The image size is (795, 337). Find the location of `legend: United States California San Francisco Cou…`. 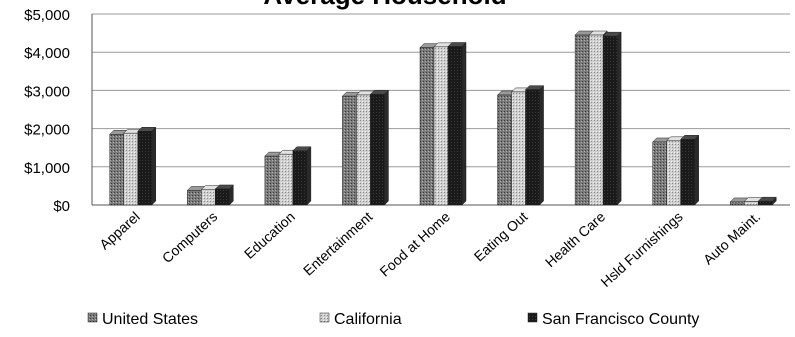

legend: United States California San Francisco Cou… is located at coordinates (393, 319).